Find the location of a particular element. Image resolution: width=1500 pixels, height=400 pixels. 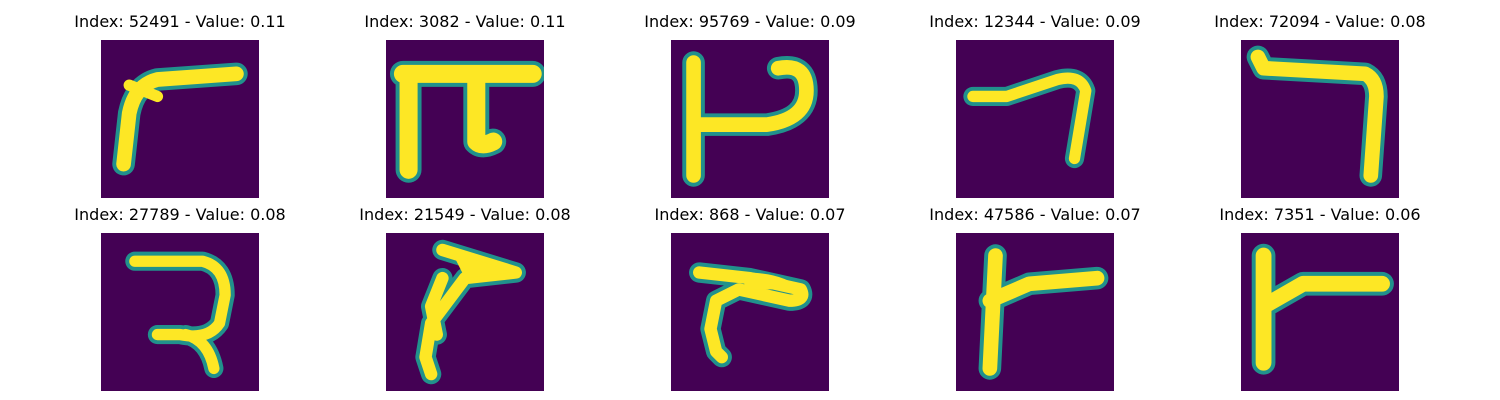

panel-6: Index: 27789 - Value: 0.08 is located at coordinates (180, 300).